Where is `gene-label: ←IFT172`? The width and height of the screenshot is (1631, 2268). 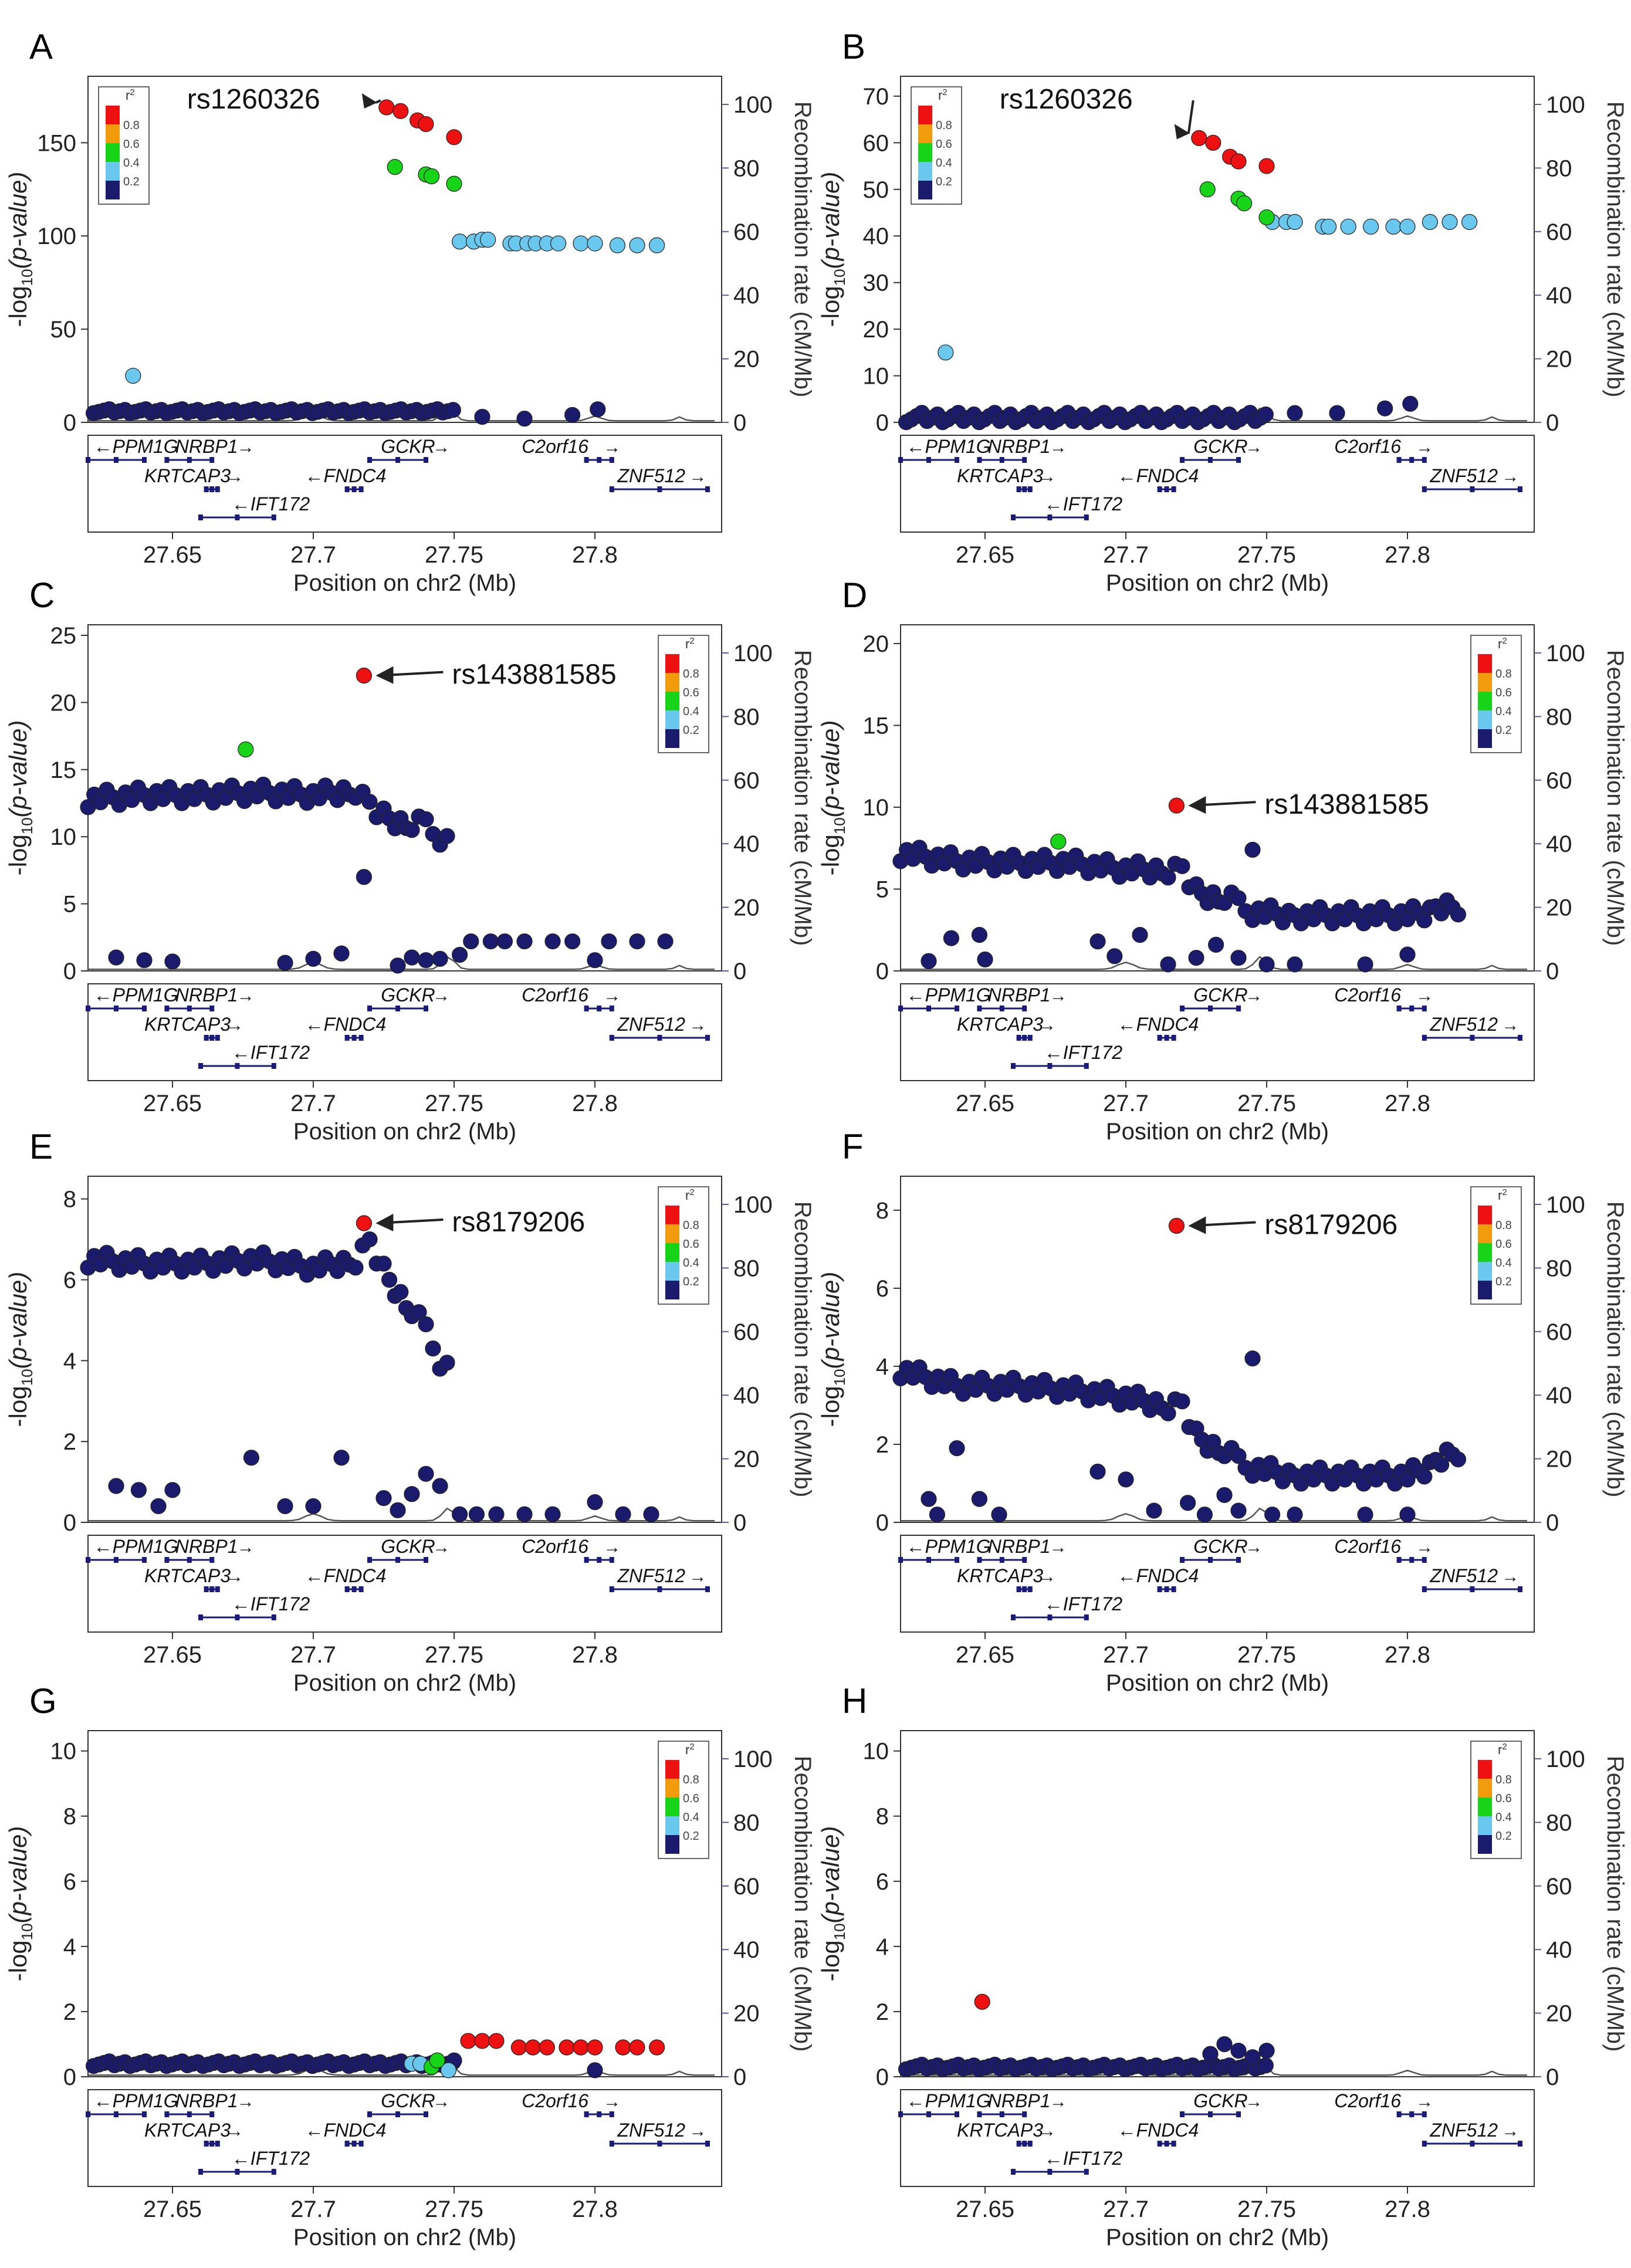 gene-label: ←IFT172 is located at coordinates (271, 2158).